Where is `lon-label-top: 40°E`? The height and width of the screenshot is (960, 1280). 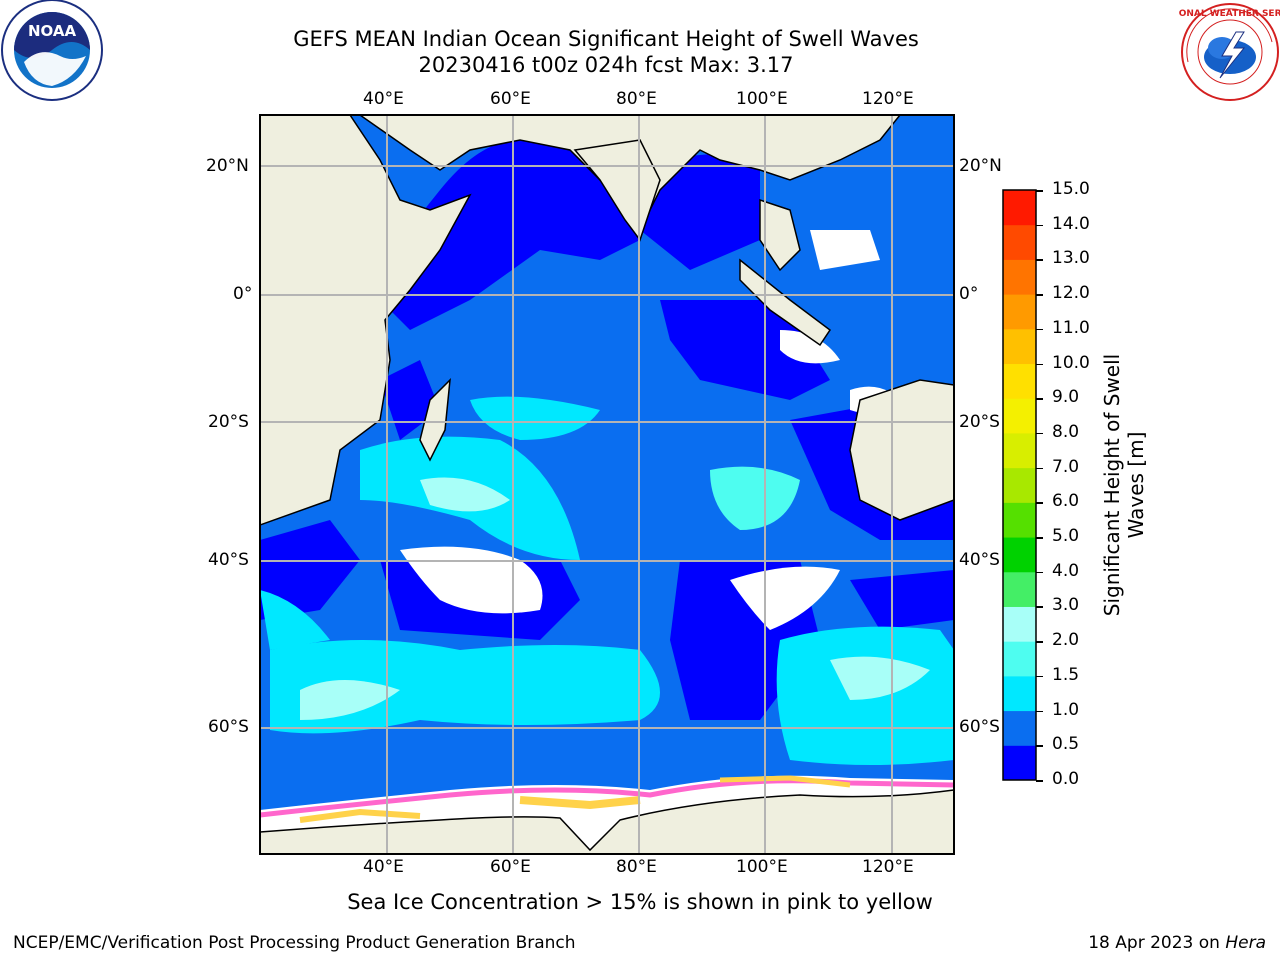
lon-label-top: 40°E is located at coordinates (383, 99).